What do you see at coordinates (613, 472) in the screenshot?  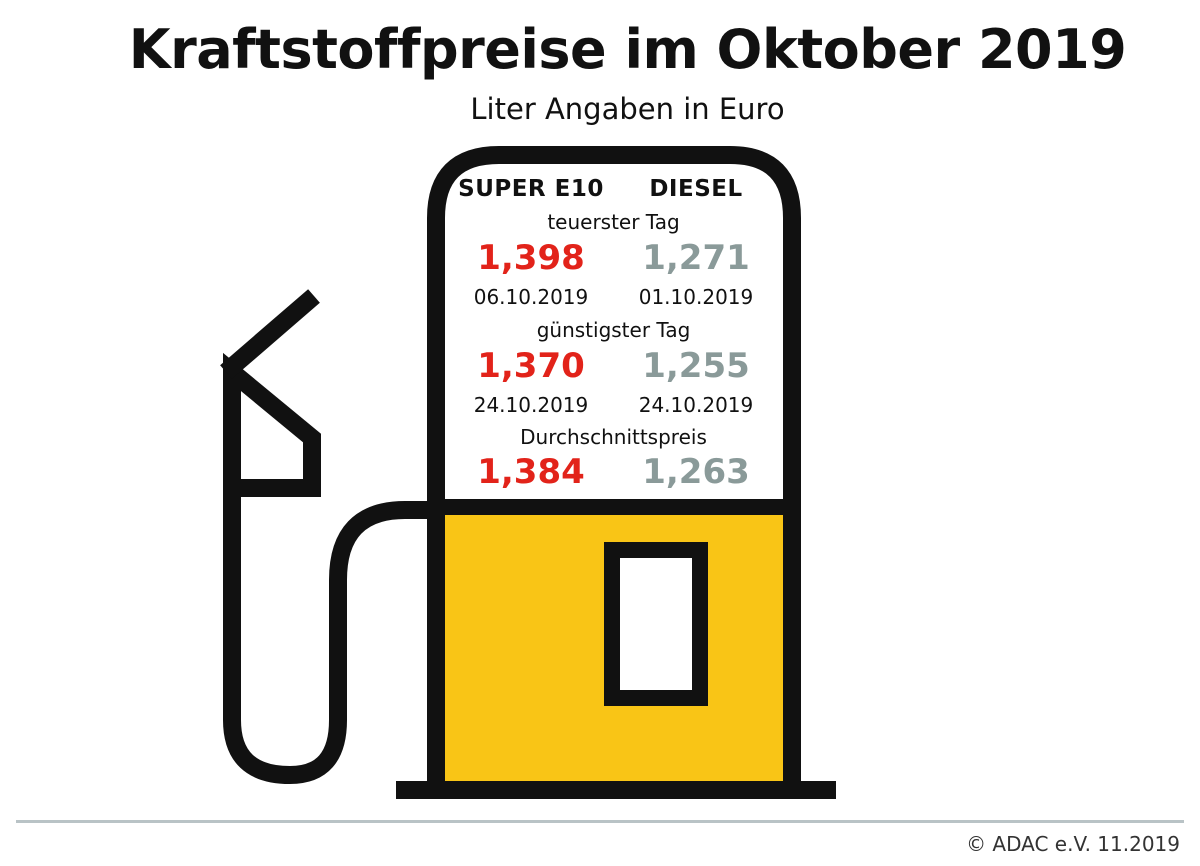 I see `price-row-average: 1,384 1,263` at bounding box center [613, 472].